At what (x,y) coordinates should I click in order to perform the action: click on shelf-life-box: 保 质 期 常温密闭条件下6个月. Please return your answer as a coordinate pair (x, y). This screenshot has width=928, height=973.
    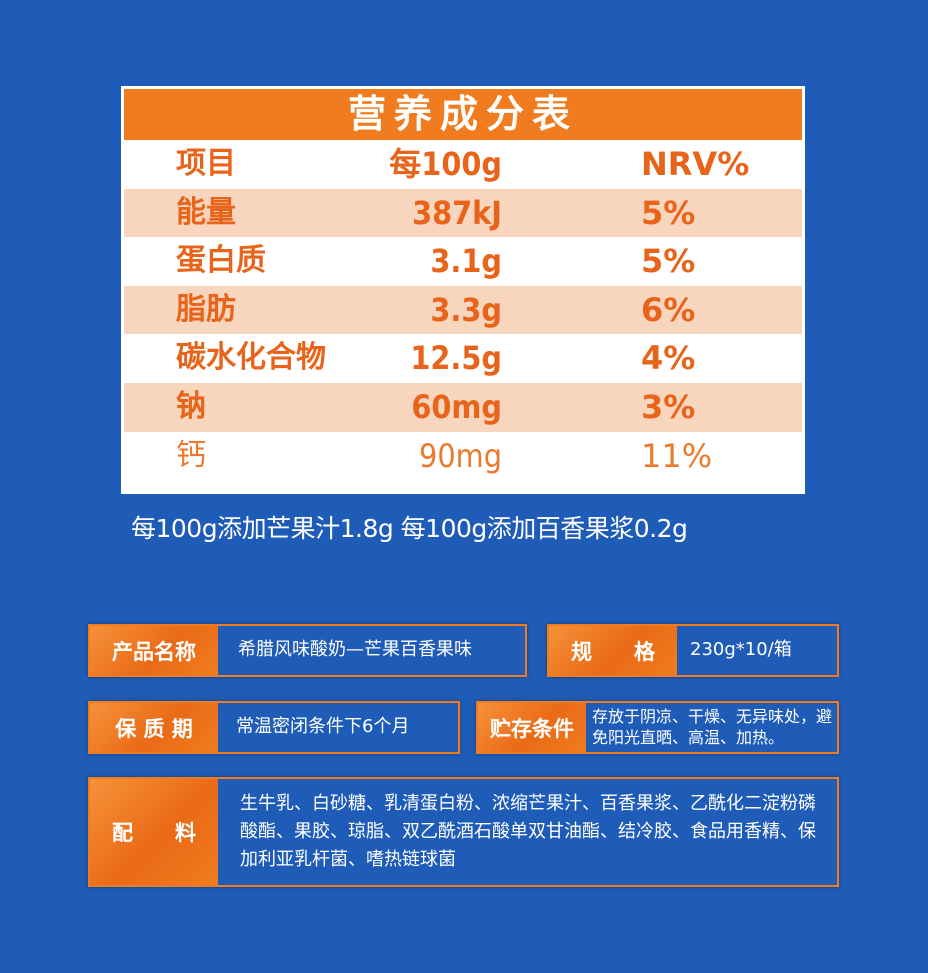
    Looking at the image, I should click on (274, 727).